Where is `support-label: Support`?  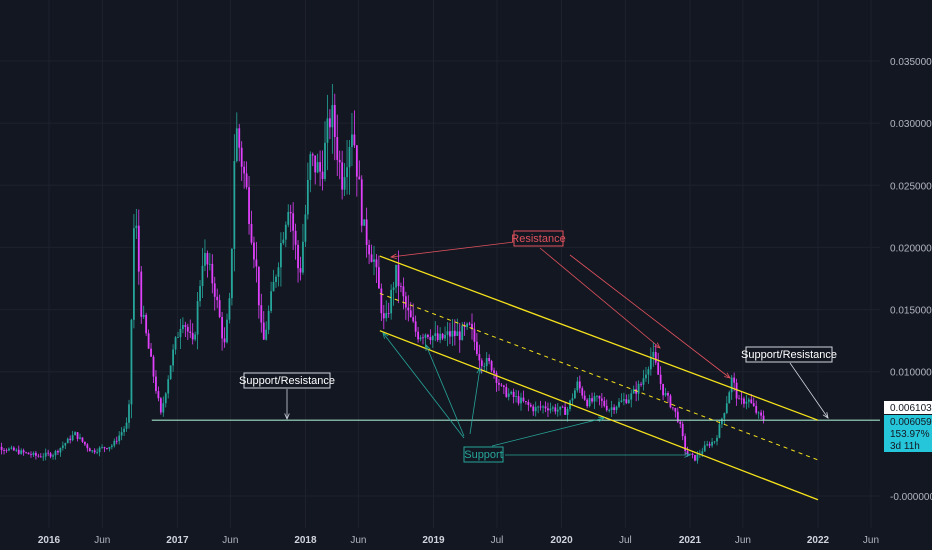
support-label: Support is located at coordinates (483, 455).